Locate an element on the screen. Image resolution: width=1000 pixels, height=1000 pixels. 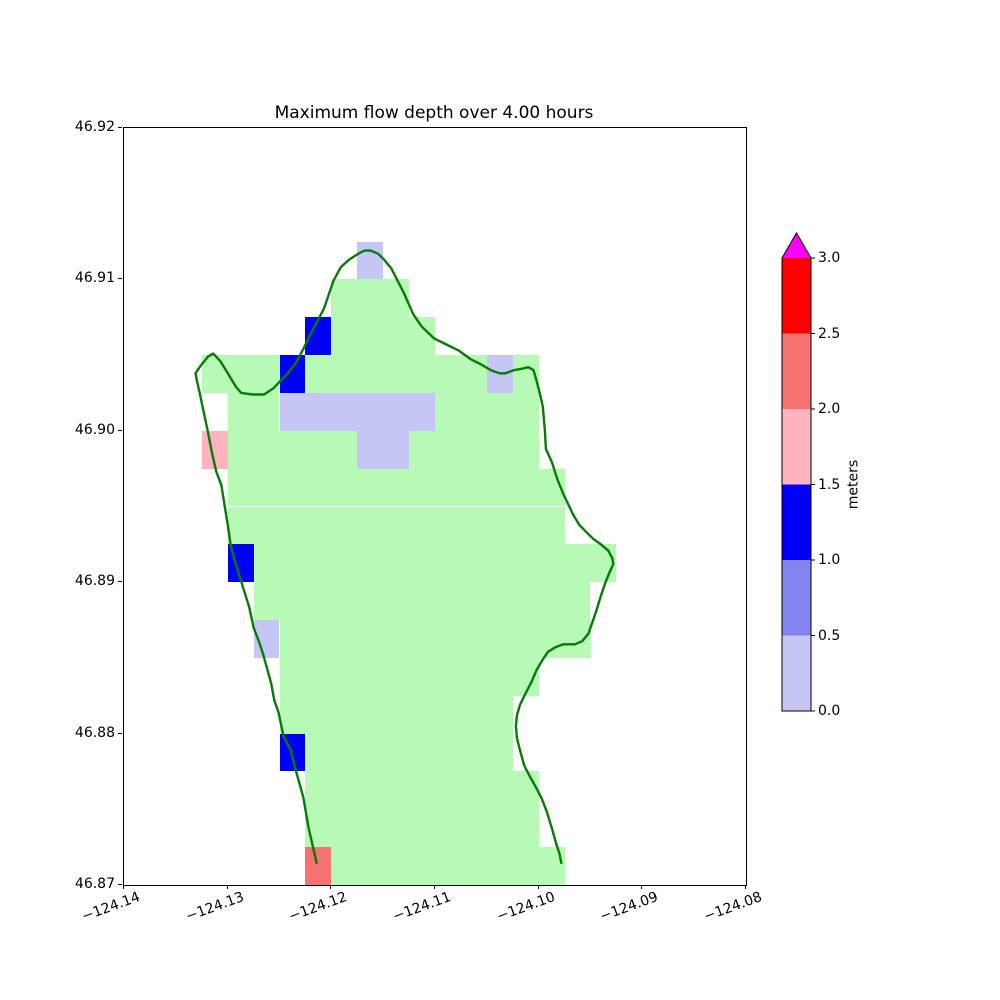
colorbar-tick-label: 3.0 is located at coordinates (829, 258).